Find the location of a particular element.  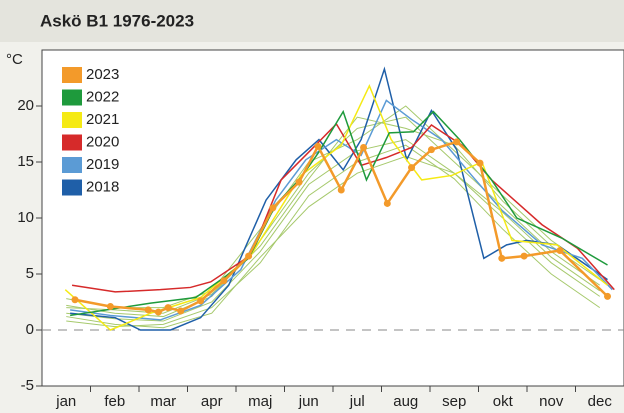

y-unit: °C is located at coordinates (14, 59).